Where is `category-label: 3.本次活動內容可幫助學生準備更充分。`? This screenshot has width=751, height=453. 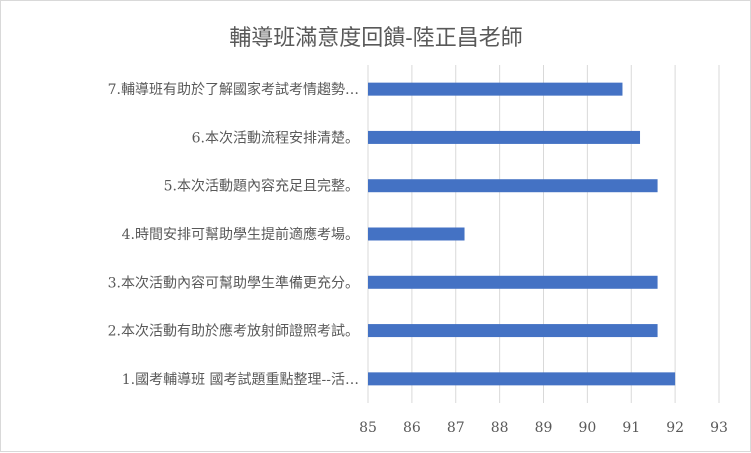
category-label: 3.本次活動內容可幫助學生準備更充分。 is located at coordinates (233, 282).